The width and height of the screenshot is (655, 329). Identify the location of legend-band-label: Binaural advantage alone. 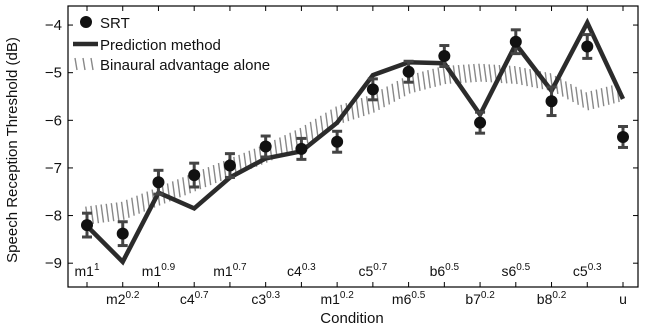
(185, 65).